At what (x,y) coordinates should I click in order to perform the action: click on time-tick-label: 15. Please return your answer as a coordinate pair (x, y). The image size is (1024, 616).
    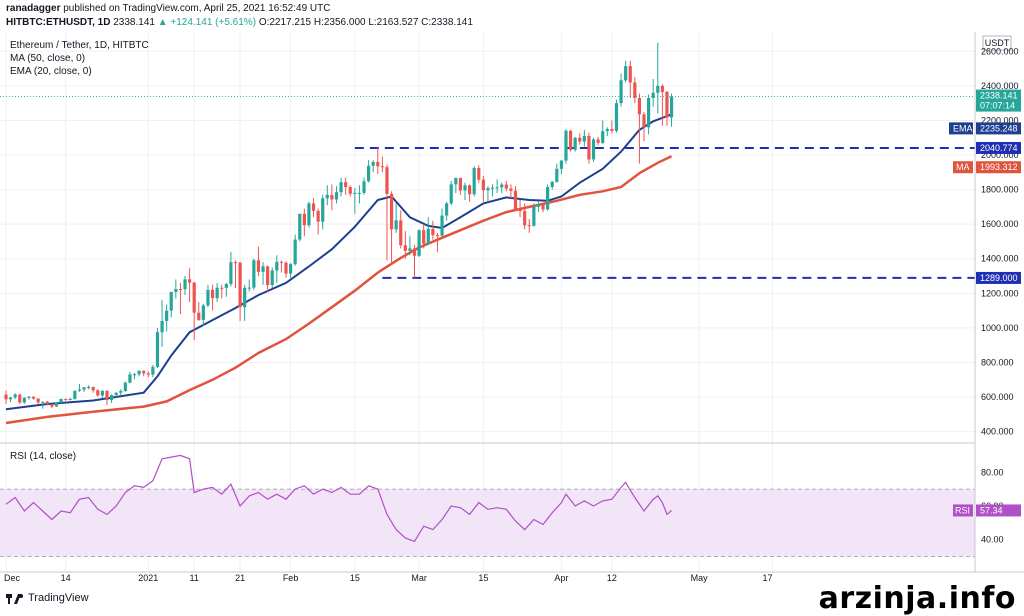
    Looking at the image, I should click on (483, 578).